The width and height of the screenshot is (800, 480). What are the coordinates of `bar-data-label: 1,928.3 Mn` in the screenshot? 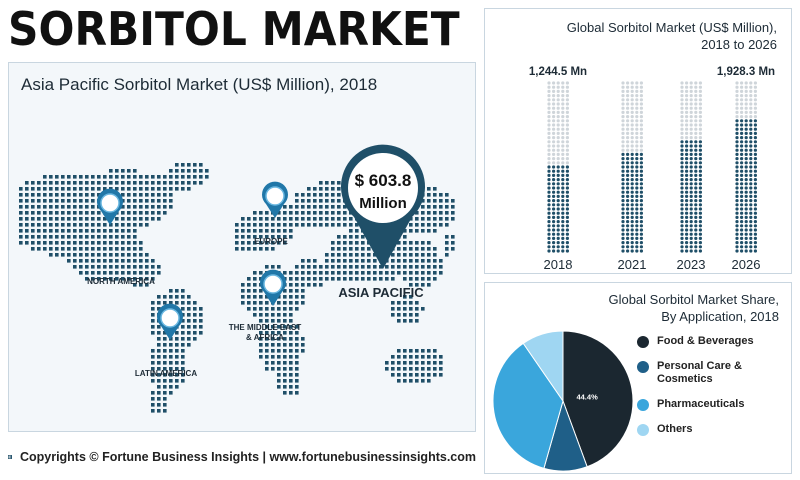 It's located at (746, 72).